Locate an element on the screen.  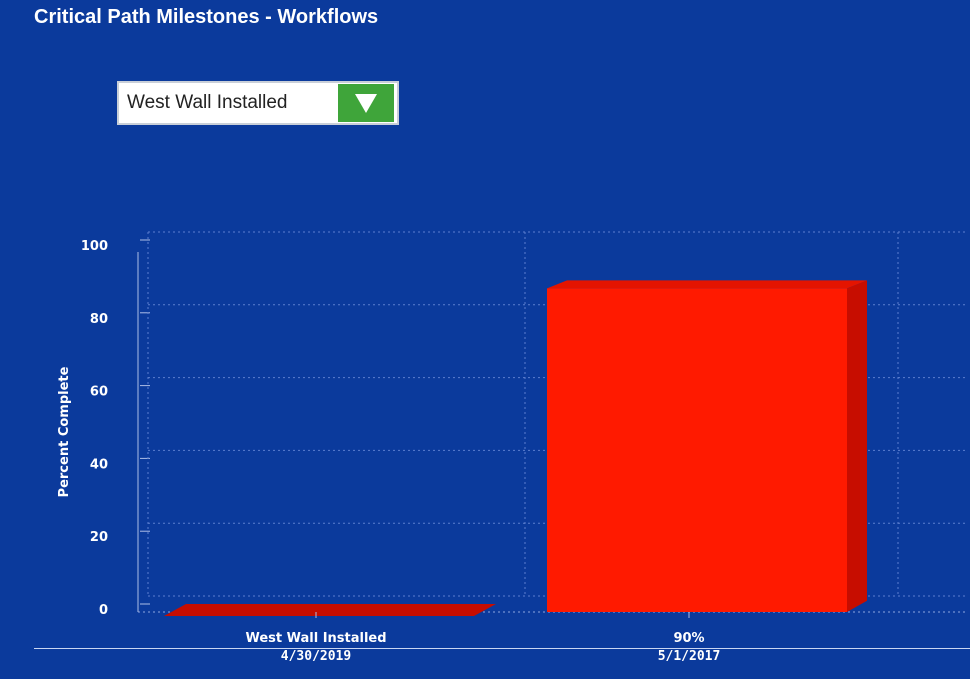
milestone-dropdown: West Wall Installed is located at coordinates (258, 103).